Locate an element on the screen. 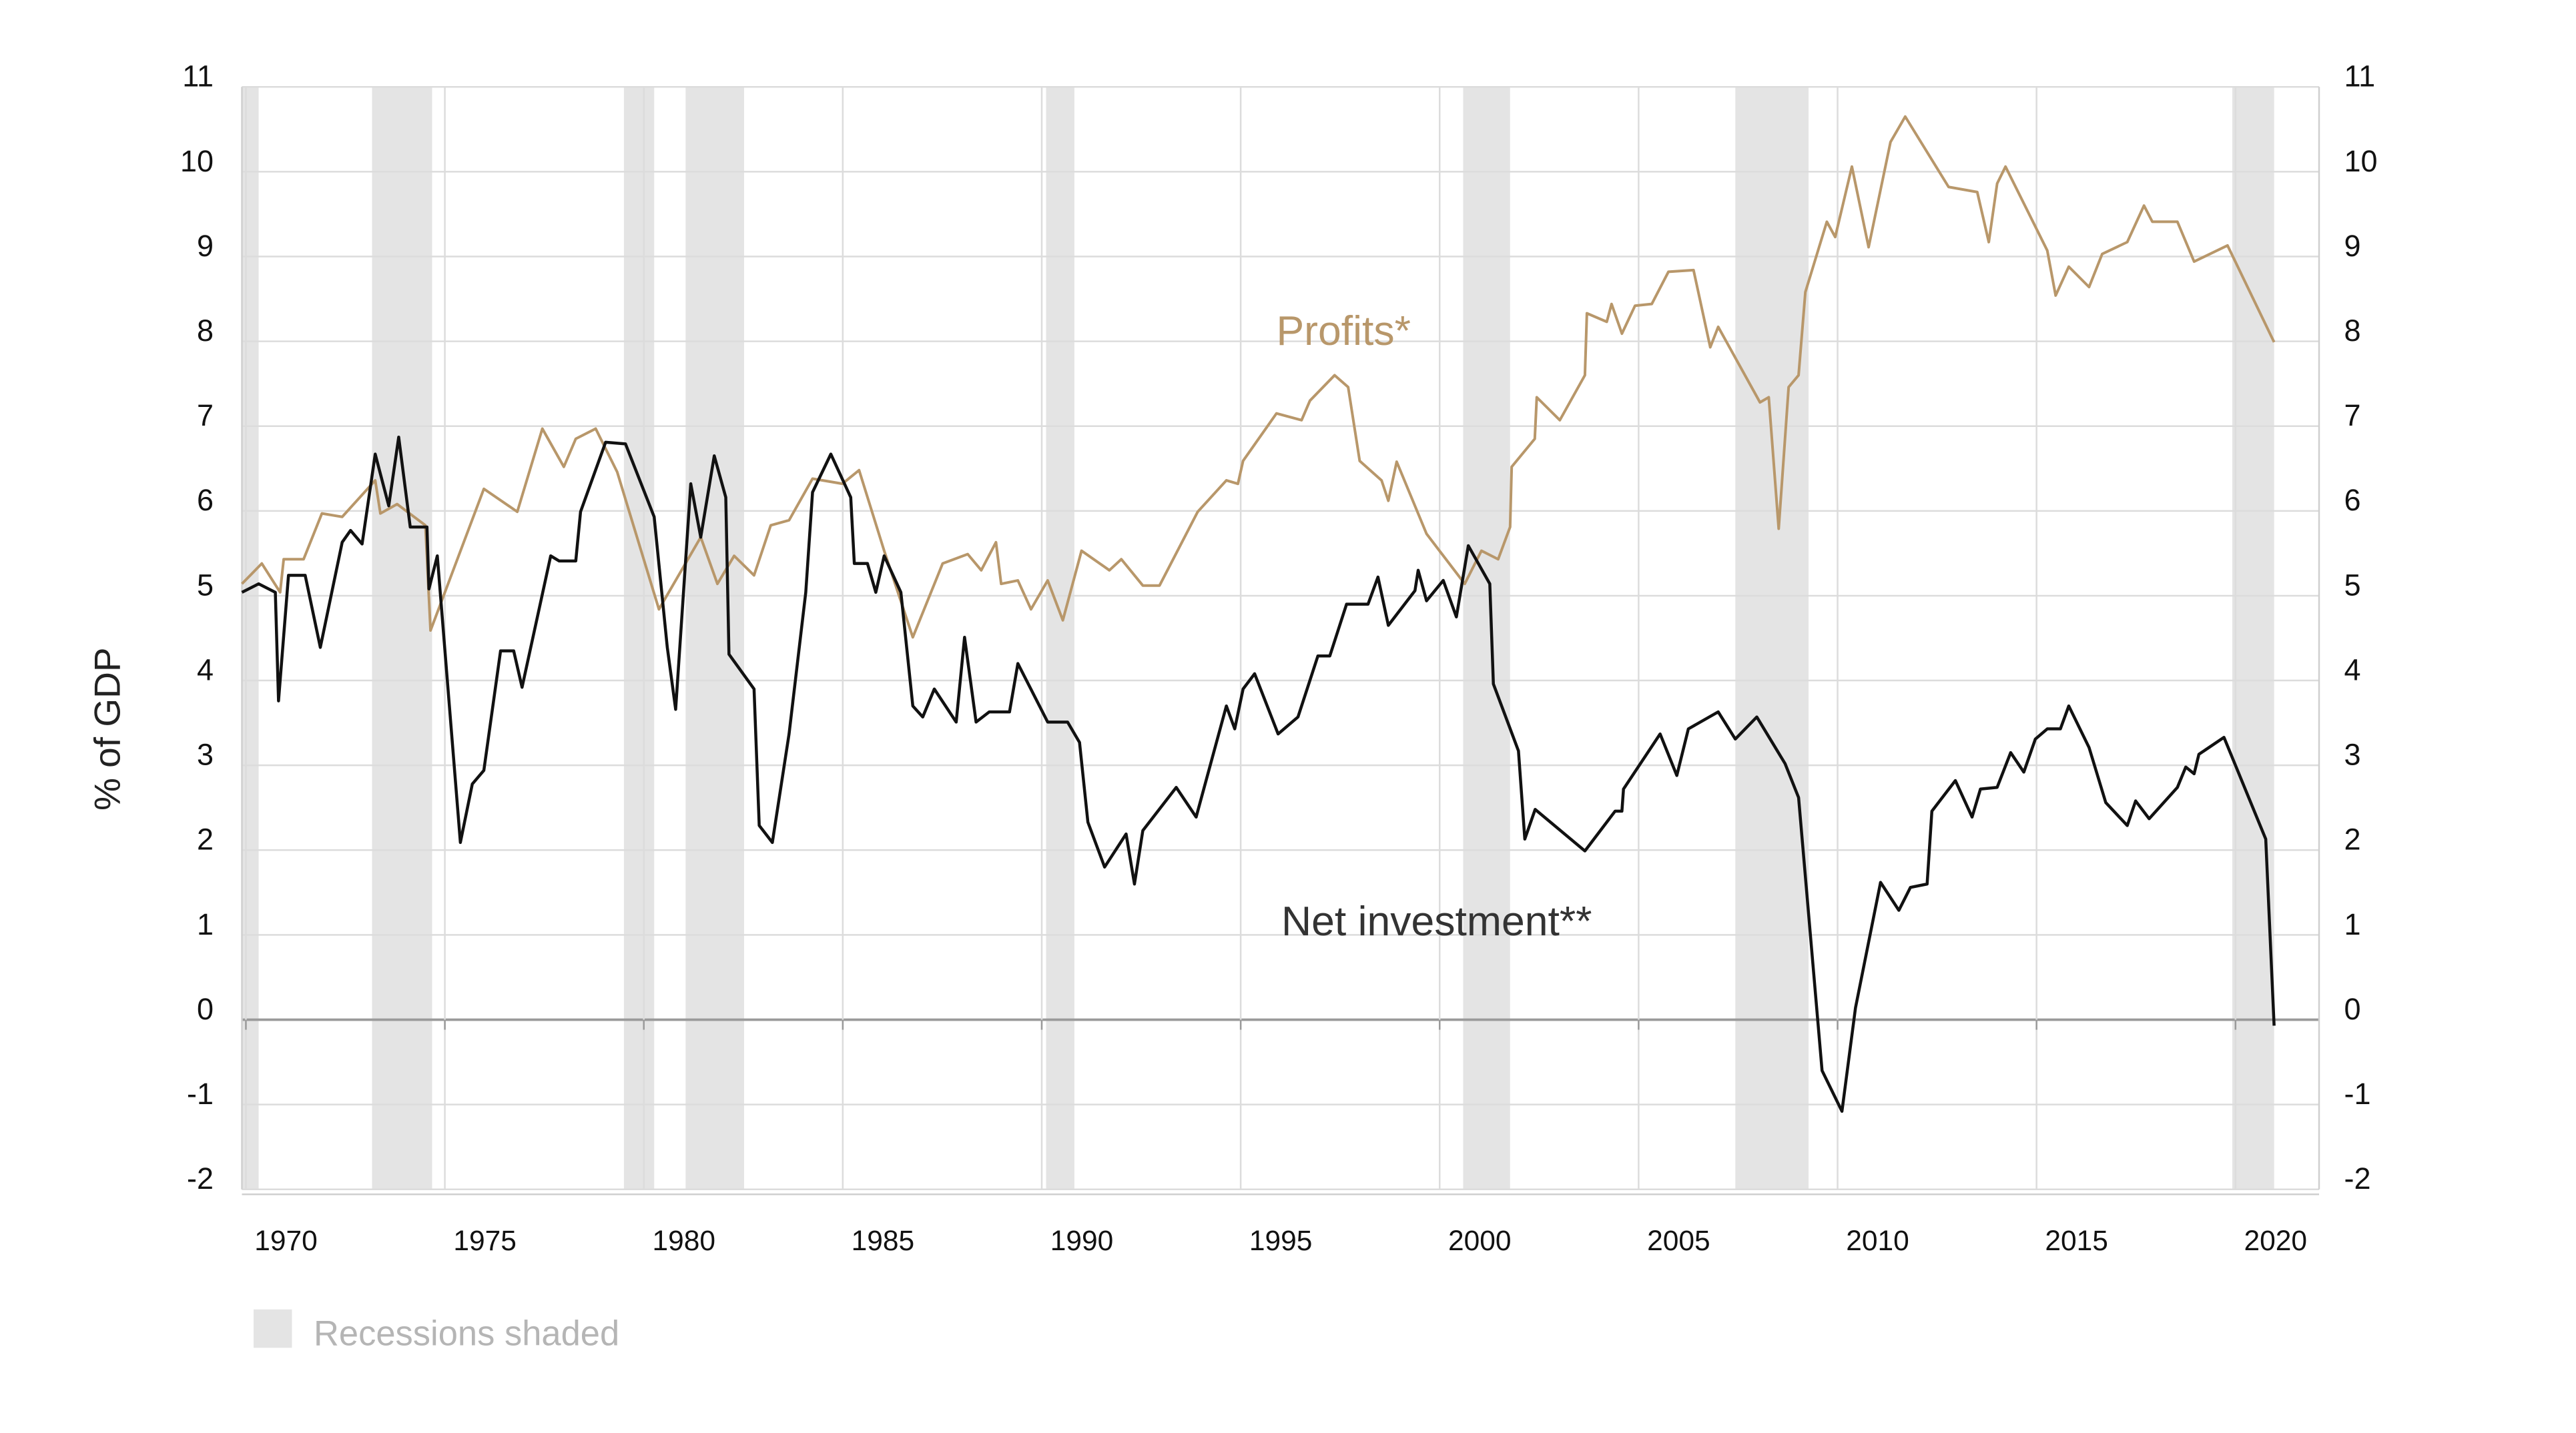  x-tick-label: 1970 is located at coordinates (286, 1241).